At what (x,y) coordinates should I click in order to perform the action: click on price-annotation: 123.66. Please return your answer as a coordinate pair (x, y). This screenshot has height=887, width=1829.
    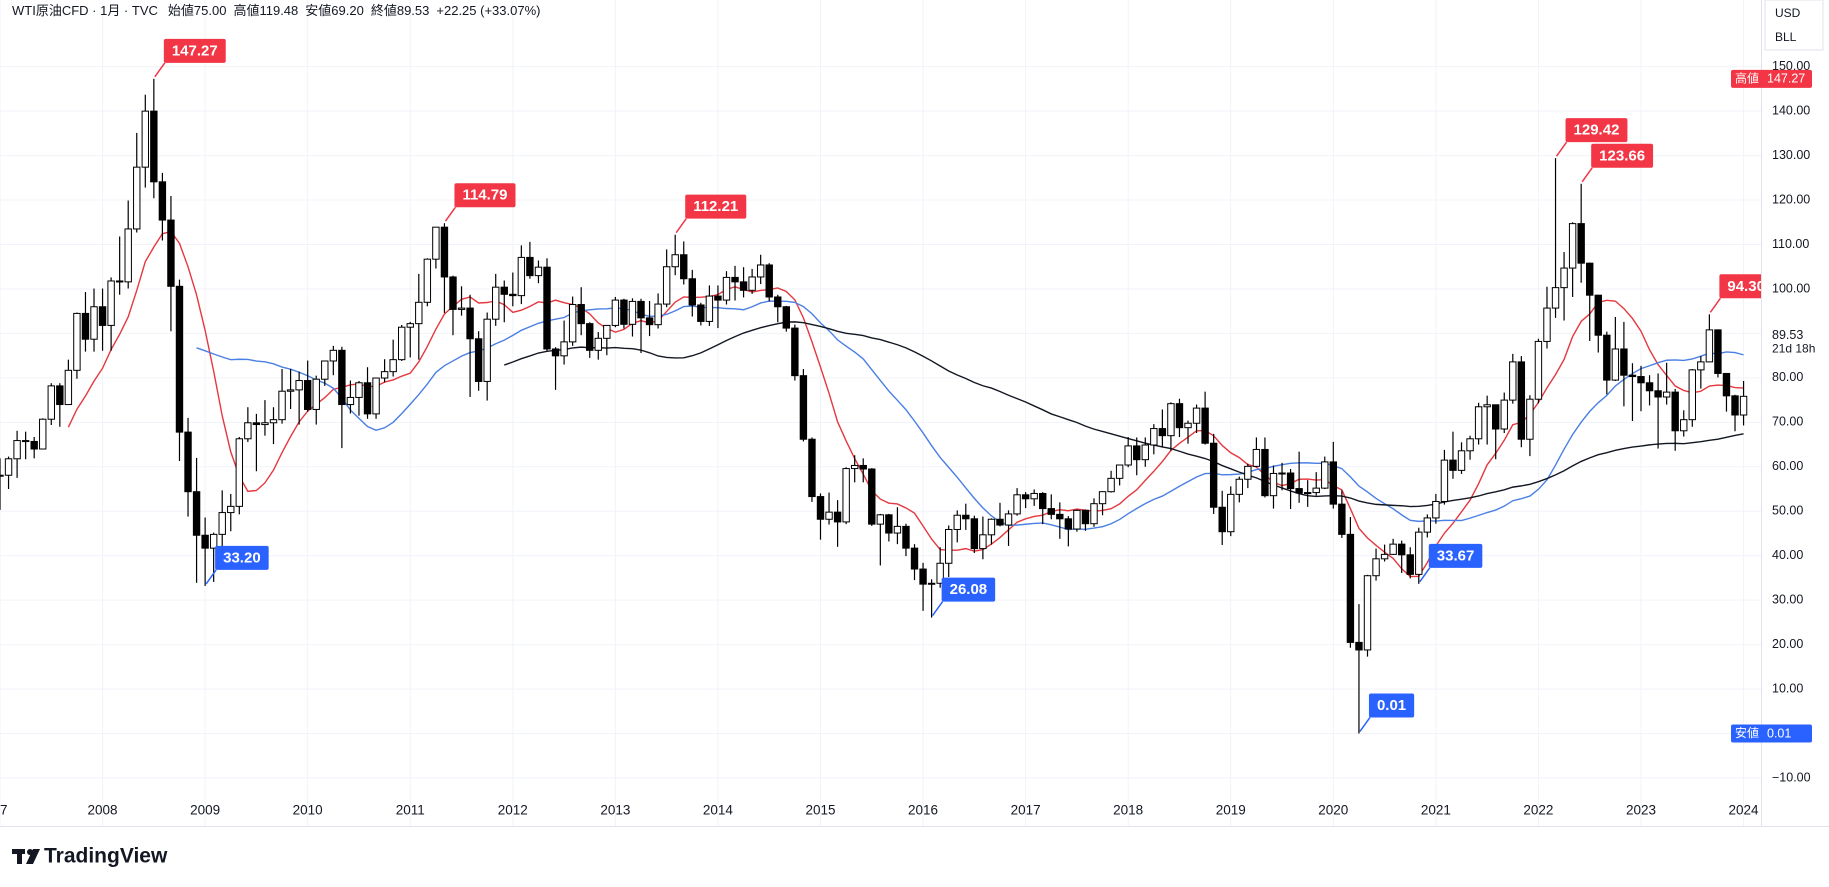
    Looking at the image, I should click on (1617, 163).